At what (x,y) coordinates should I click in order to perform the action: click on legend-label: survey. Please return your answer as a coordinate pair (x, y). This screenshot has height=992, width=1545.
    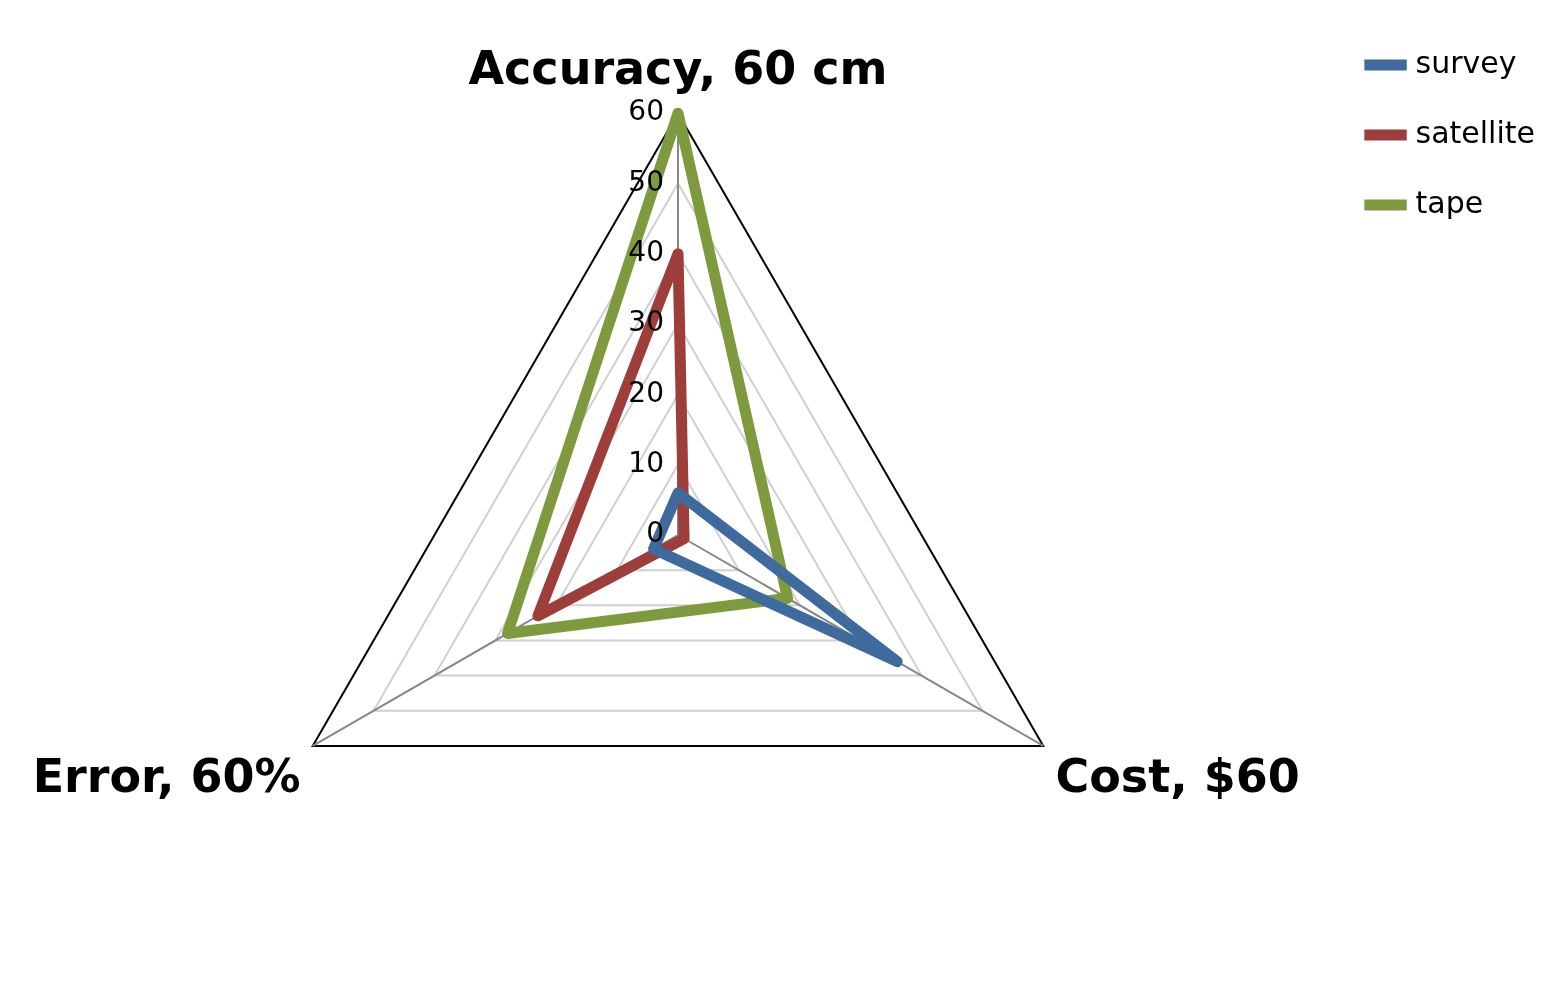
    Looking at the image, I should click on (1466, 62).